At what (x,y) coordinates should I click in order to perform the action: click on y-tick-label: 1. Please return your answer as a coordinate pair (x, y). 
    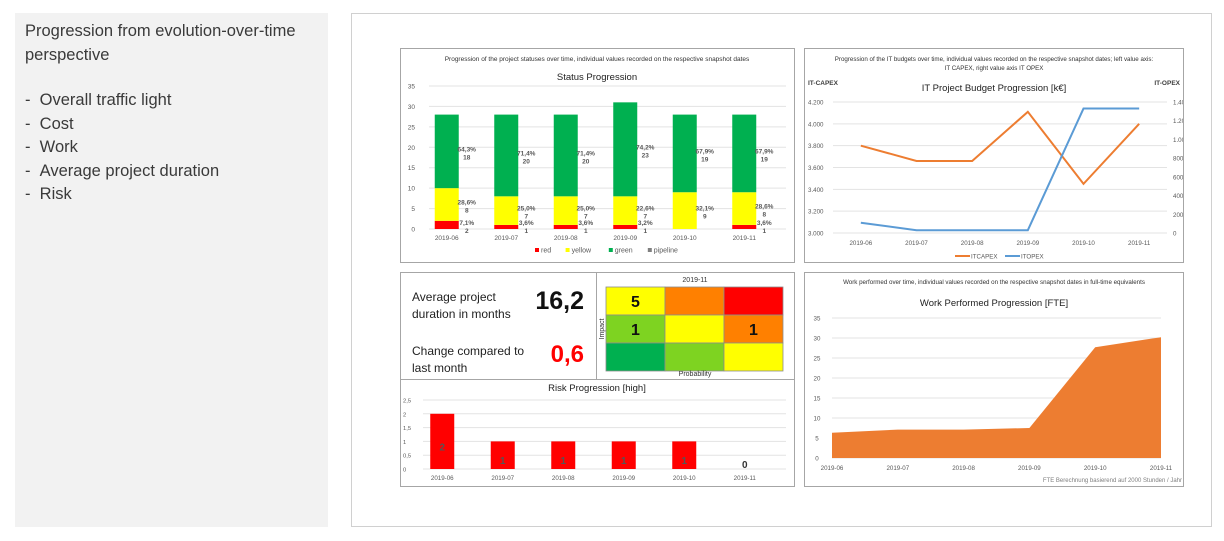
    Looking at the image, I should click on (404, 443).